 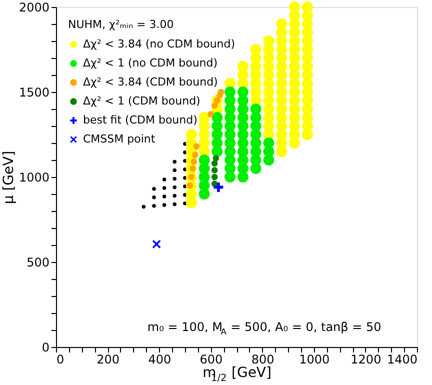 What do you see at coordinates (119, 139) in the screenshot?
I see `legend-label: CMSSM point` at bounding box center [119, 139].